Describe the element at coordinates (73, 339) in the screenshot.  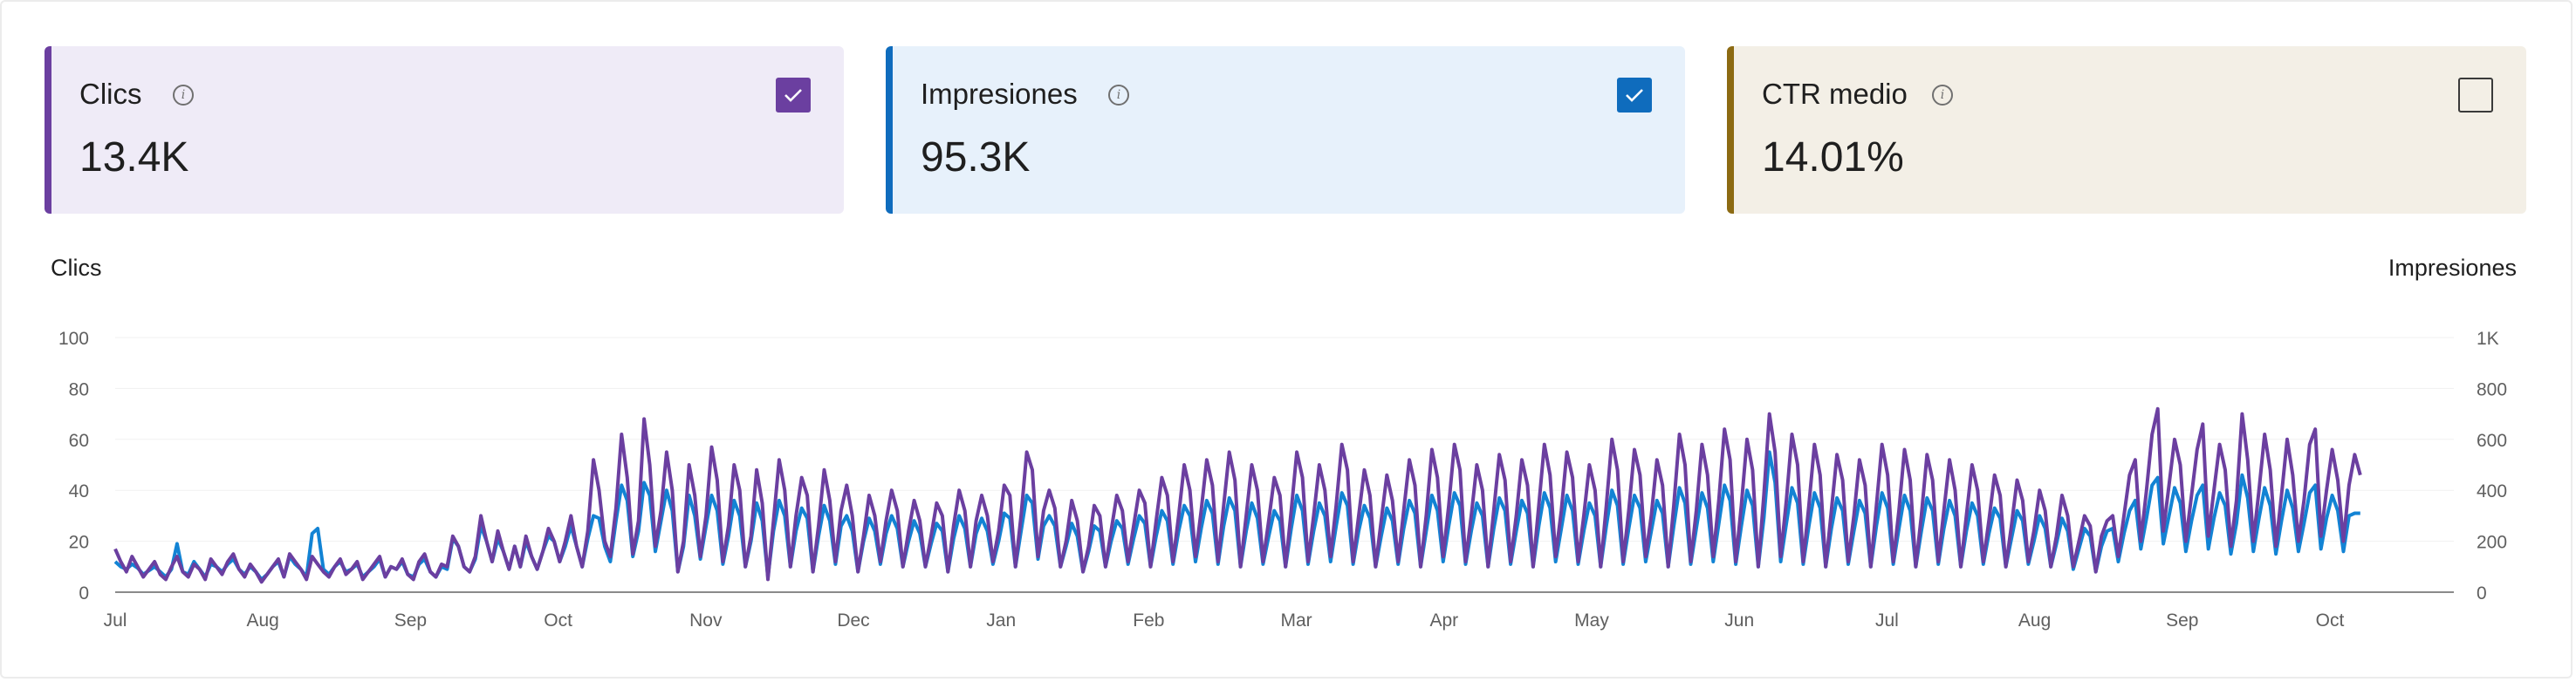
I see `left-tick-label: 100` at that location.